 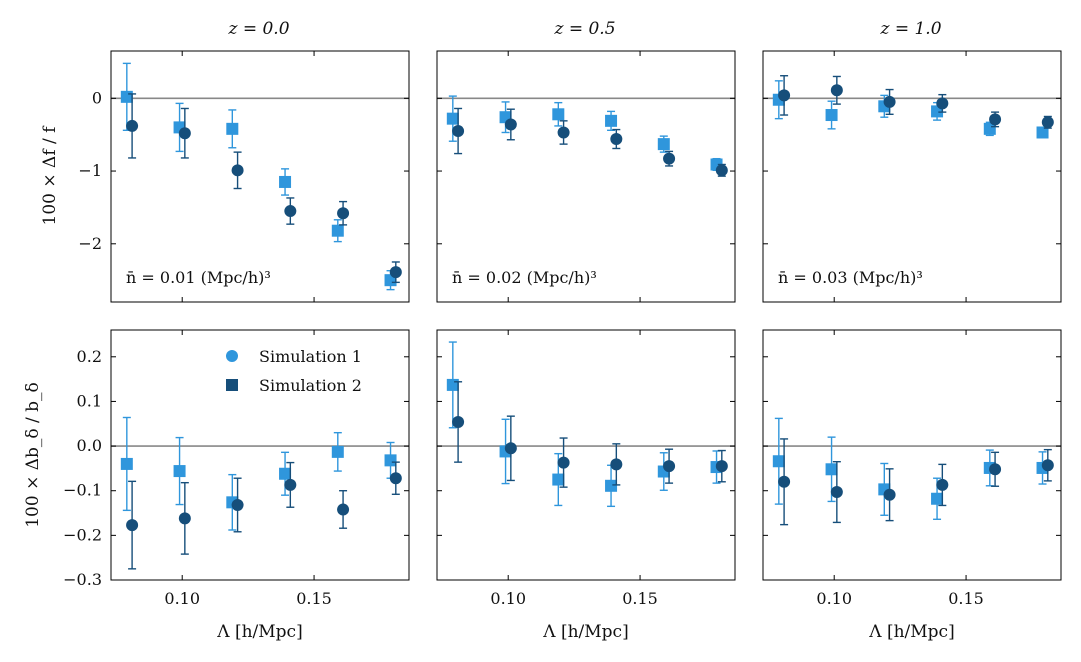 I want to click on panel-r2-c2: 0.10 0.15, so click(x=586, y=468).